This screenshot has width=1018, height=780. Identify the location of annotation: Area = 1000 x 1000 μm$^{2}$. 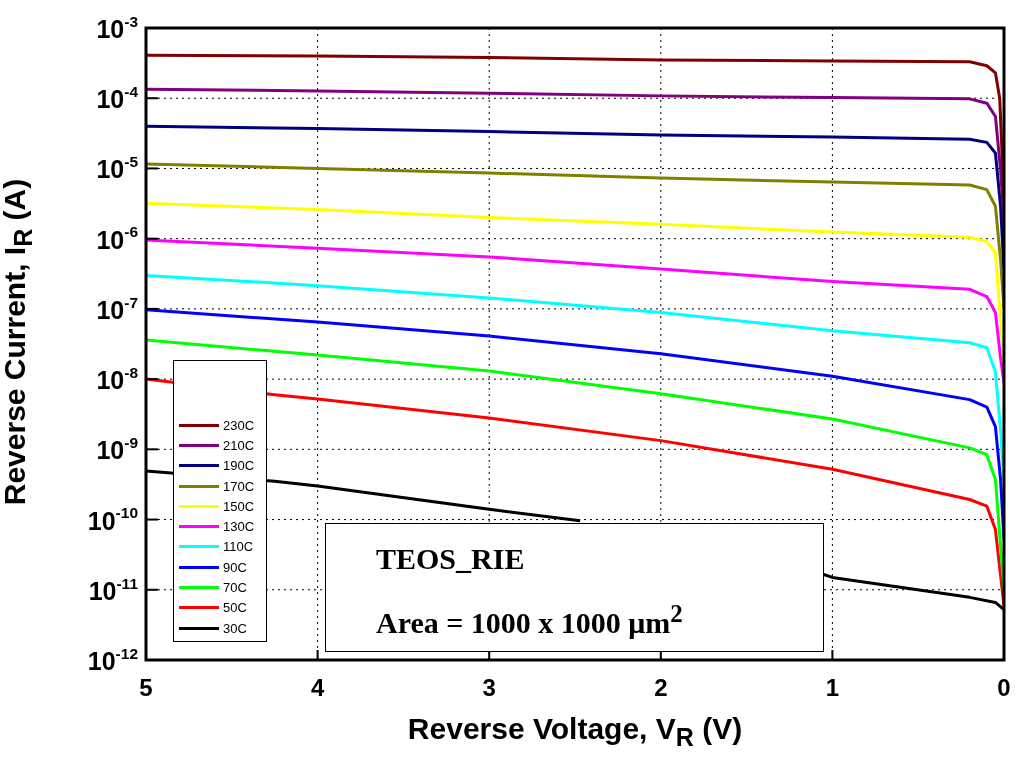
(529, 620).